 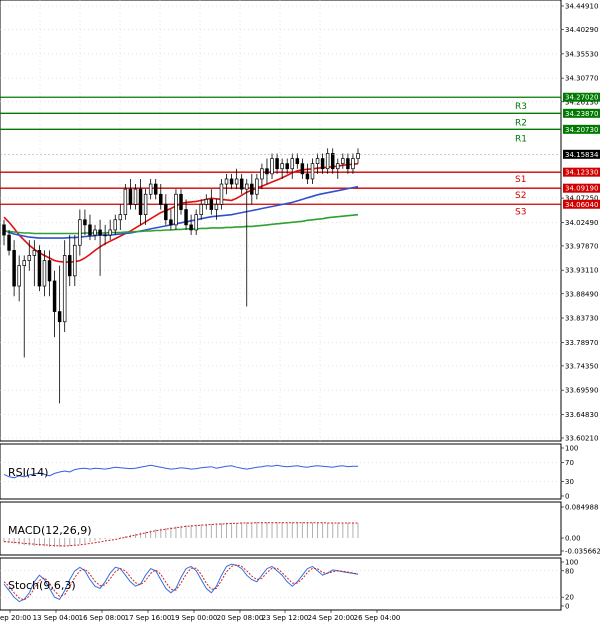 I want to click on stoch-label: Stoch(9,6,3), so click(x=42, y=585).